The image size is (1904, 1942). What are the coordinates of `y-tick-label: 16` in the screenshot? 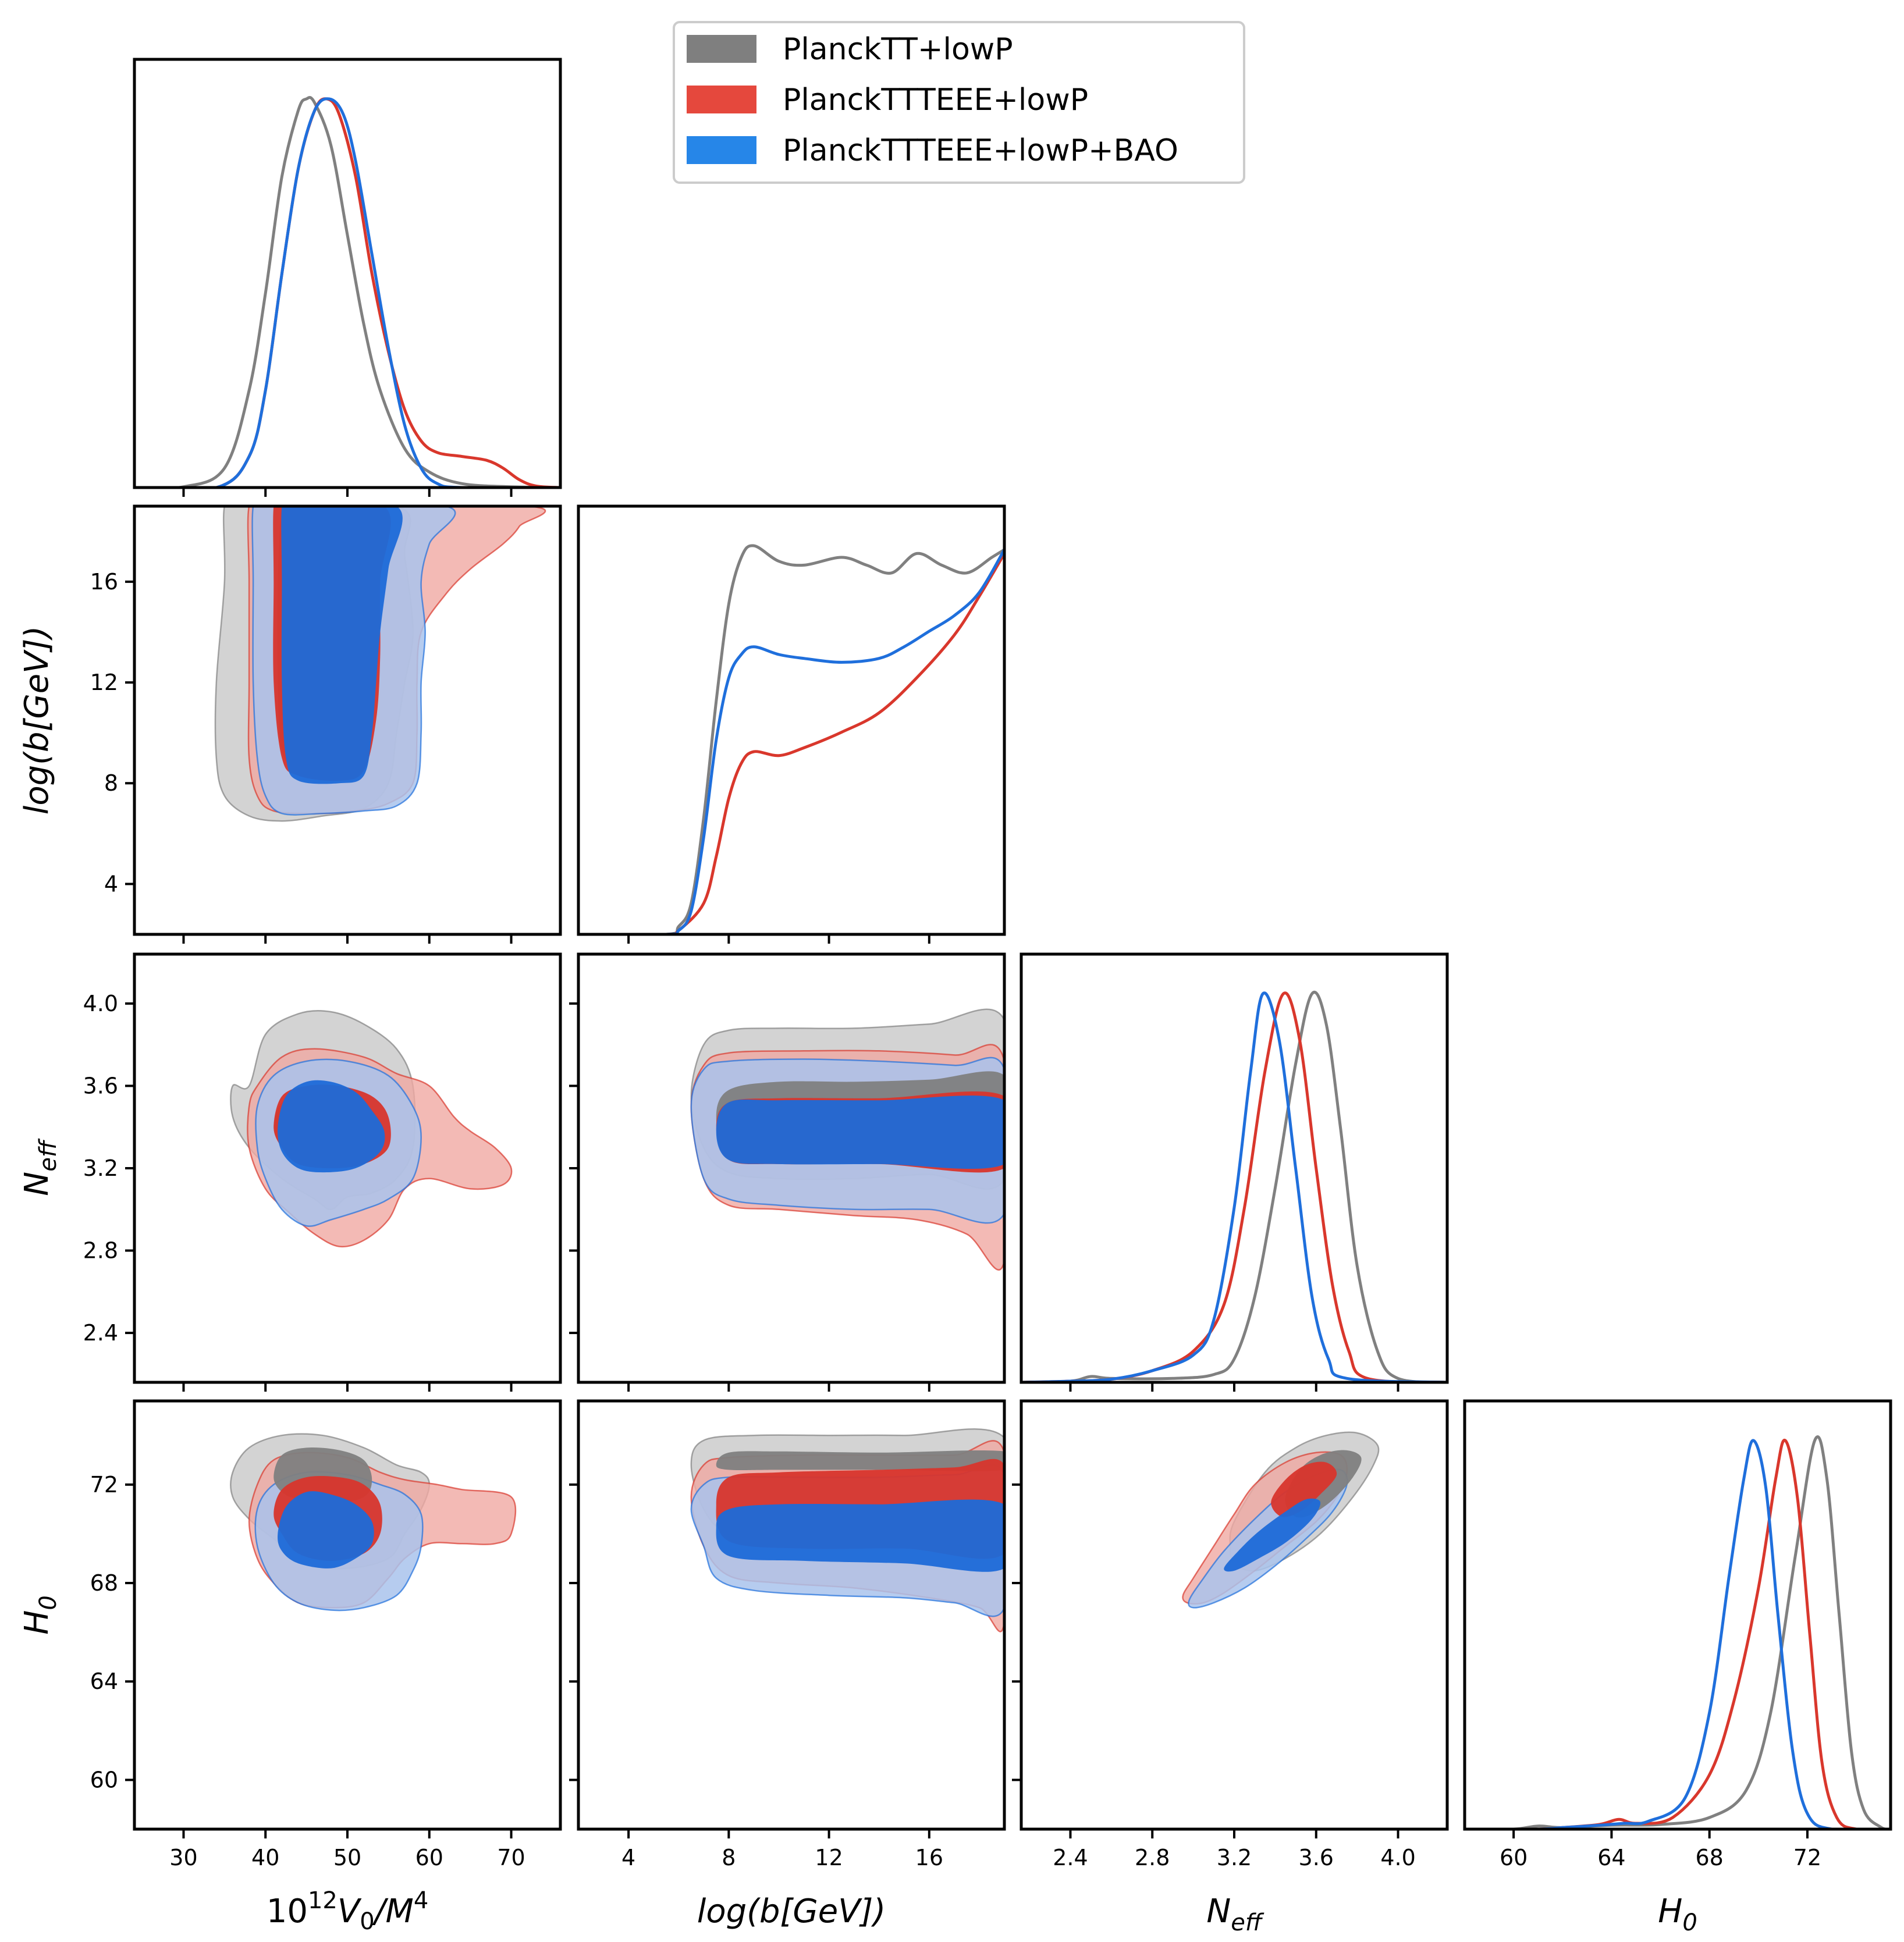 It's located at (104, 582).